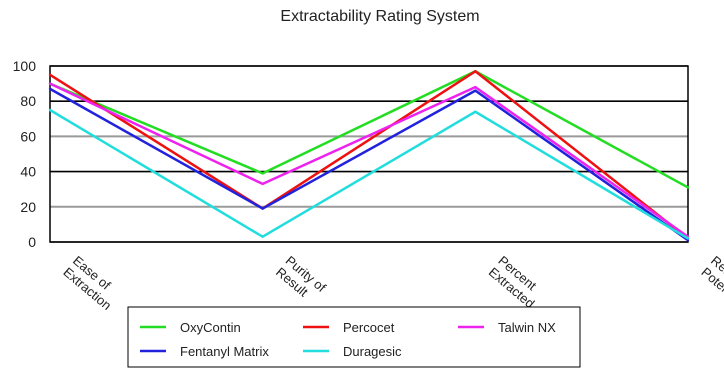 This screenshot has width=724, height=370. Describe the element at coordinates (28, 101) in the screenshot. I see `y-tick-label: 80` at that location.